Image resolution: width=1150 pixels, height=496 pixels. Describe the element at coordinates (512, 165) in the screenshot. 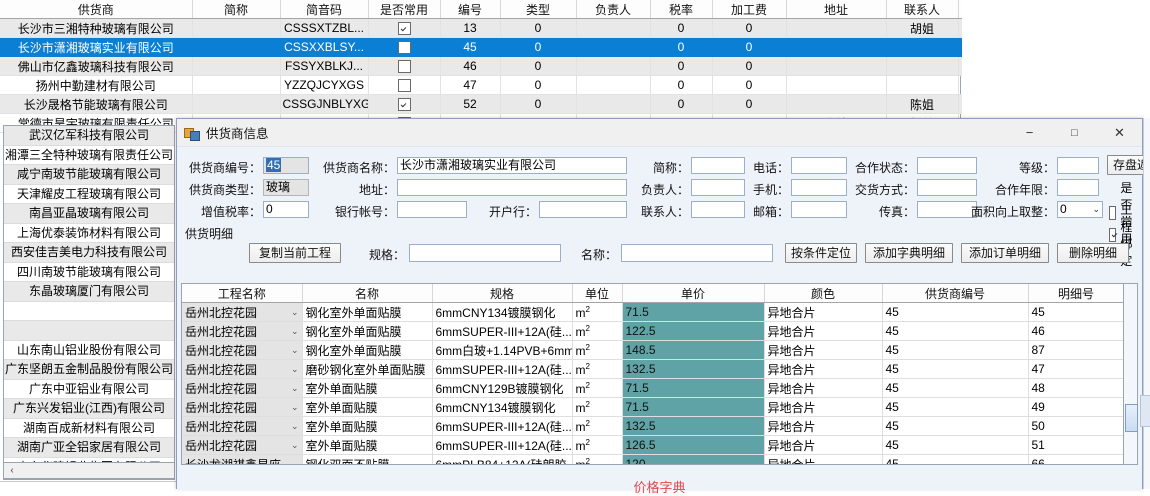

I see `supplier-name-input: 长沙市潇湘玻璃实业有限公司` at that location.